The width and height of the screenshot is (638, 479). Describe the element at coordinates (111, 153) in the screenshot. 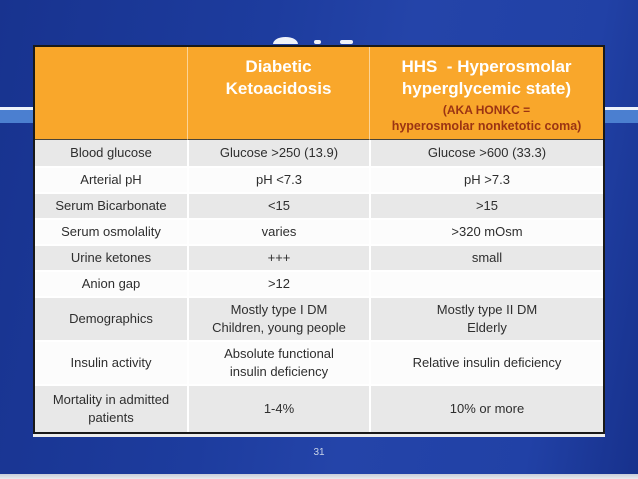

I see `row-label: Blood glucose` at that location.